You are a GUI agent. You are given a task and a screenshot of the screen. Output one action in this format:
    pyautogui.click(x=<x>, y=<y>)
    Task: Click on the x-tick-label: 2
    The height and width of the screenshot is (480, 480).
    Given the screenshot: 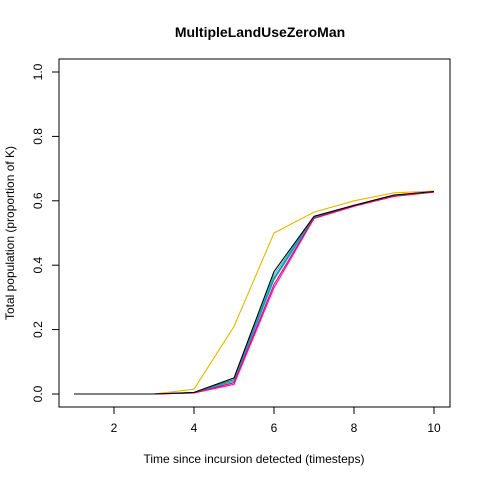 What is the action you would take?
    pyautogui.click(x=114, y=428)
    